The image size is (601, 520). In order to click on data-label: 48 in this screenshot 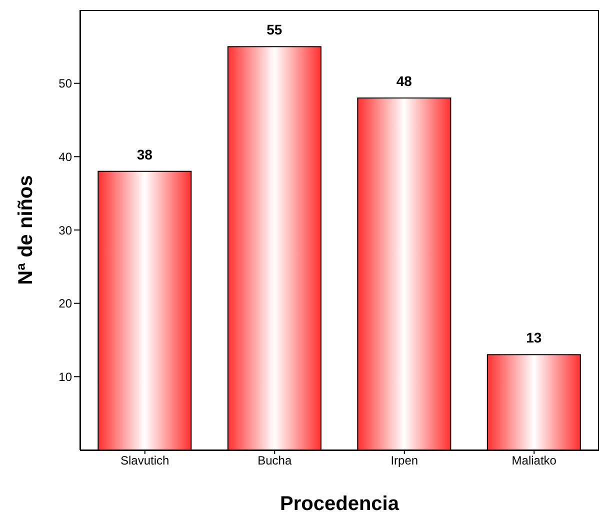, I will do `click(404, 81)`.